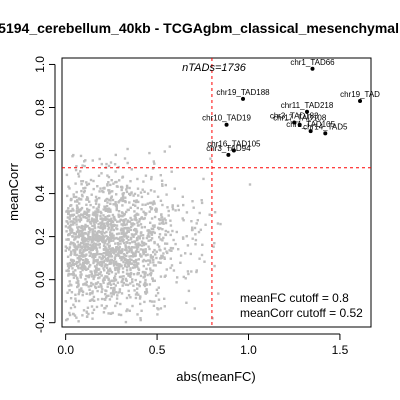 The image size is (400, 400). Describe the element at coordinates (40, 107) in the screenshot. I see `y-tick-label: 0.8` at that location.